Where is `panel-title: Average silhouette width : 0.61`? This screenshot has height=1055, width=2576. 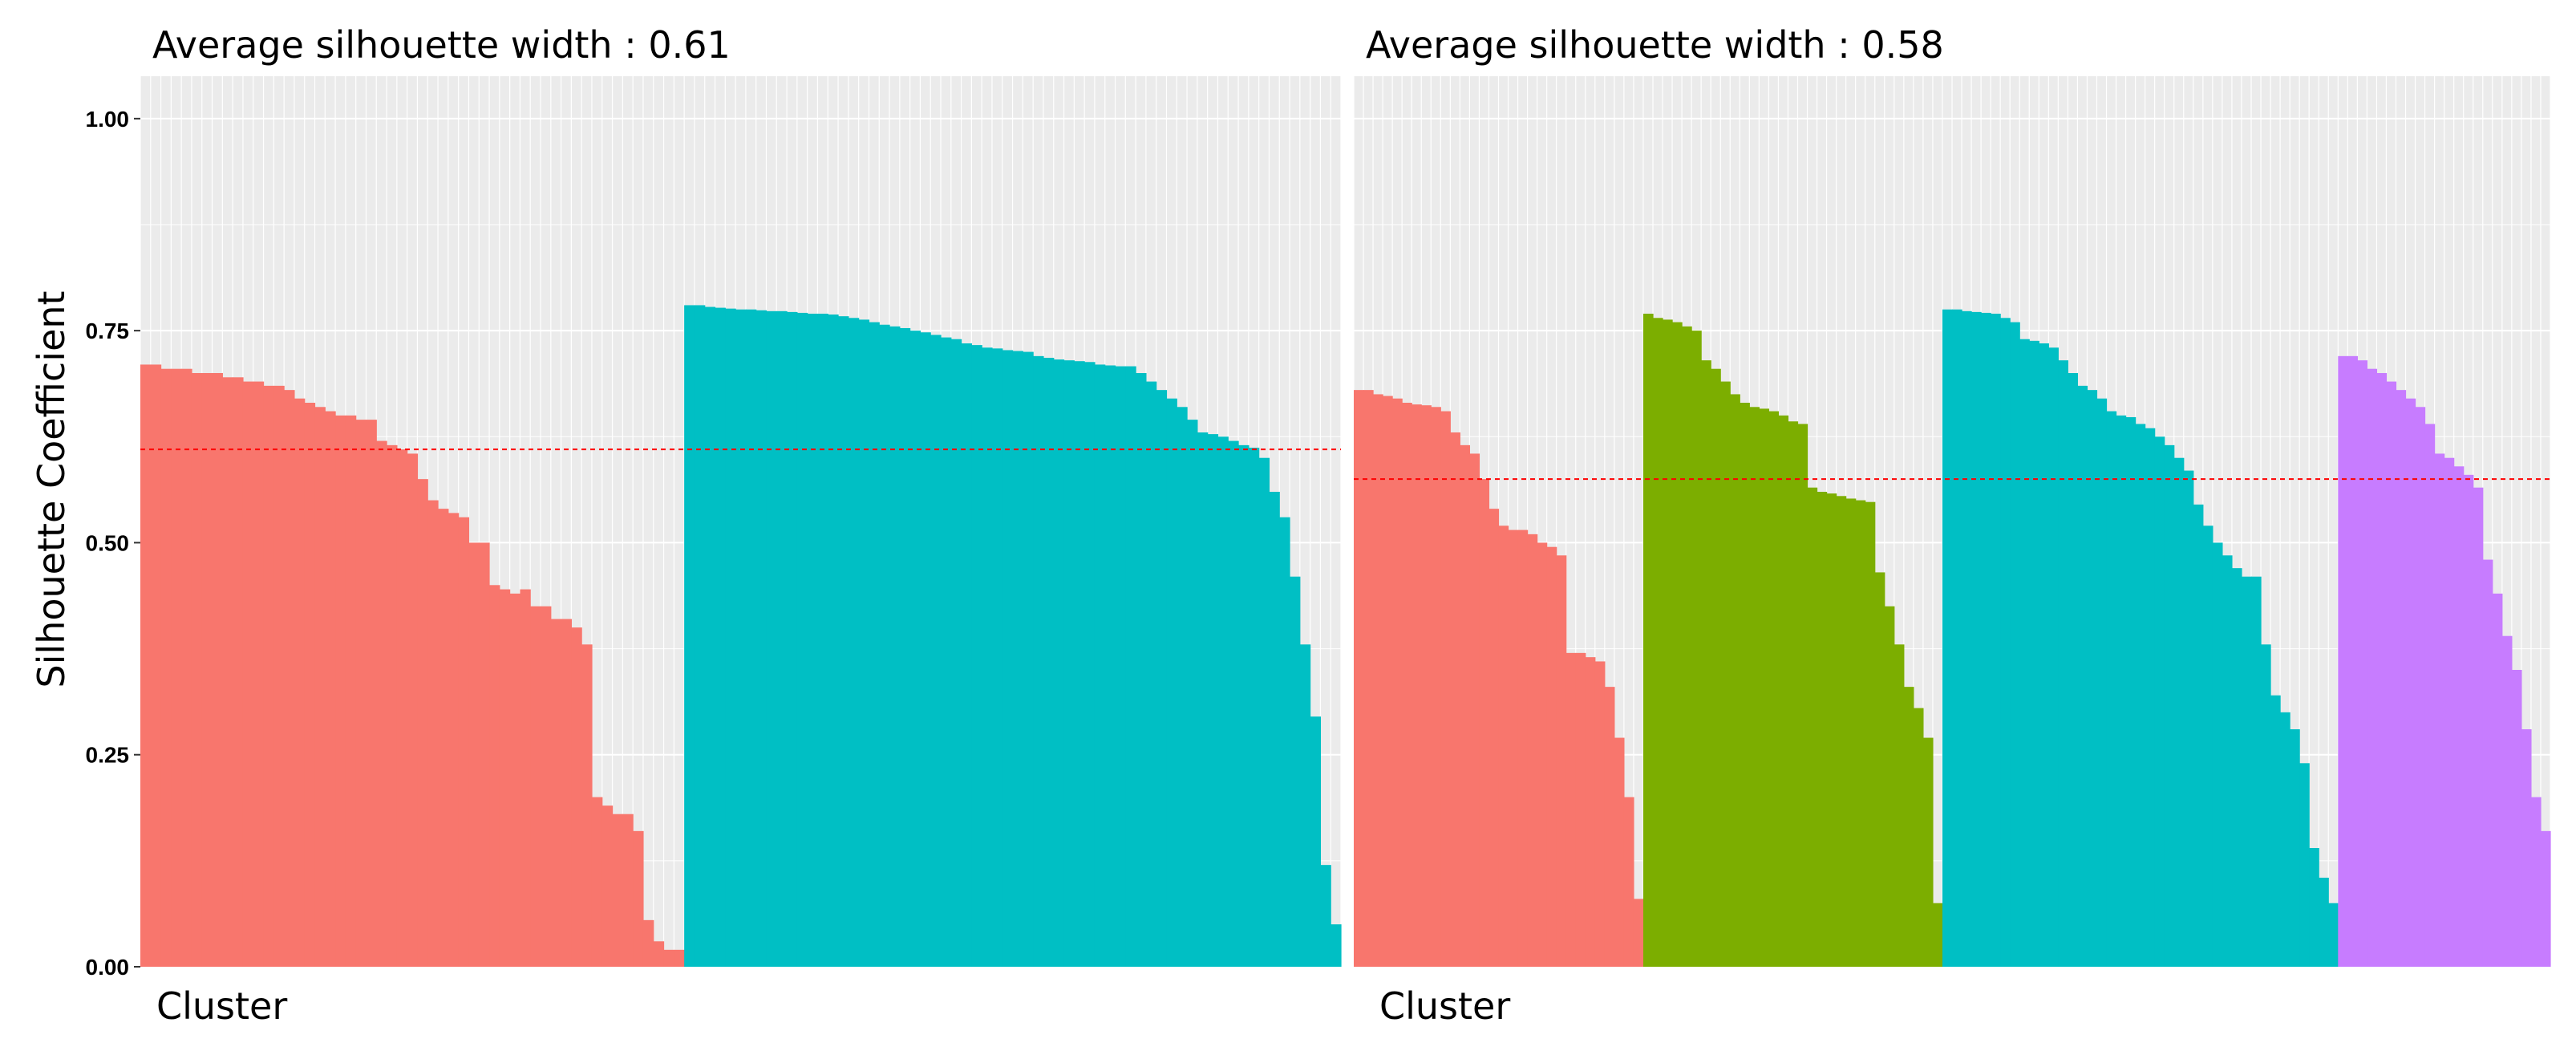
panel-title: Average silhouette width : 0.61 is located at coordinates (441, 45).